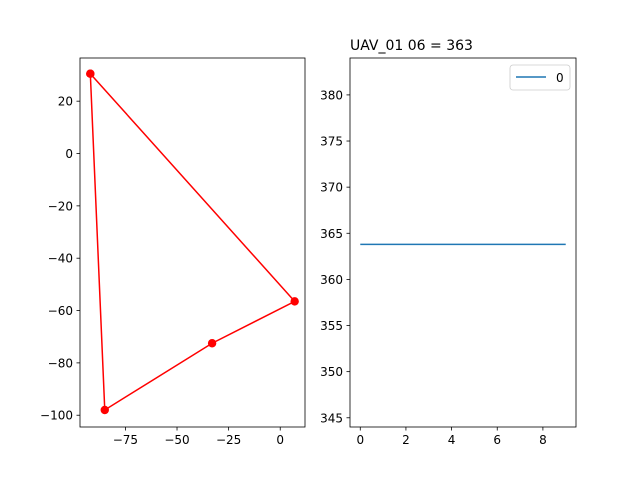 The image size is (640, 480). I want to click on trajectory-x-tick-label: −50, so click(176, 440).